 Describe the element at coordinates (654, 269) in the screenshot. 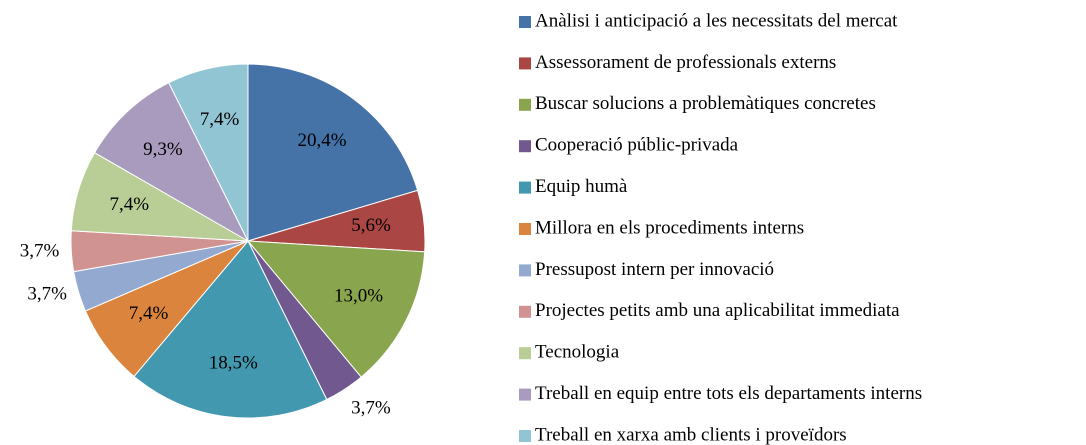

I see `legend-label: Pressupost intern per innovació` at that location.